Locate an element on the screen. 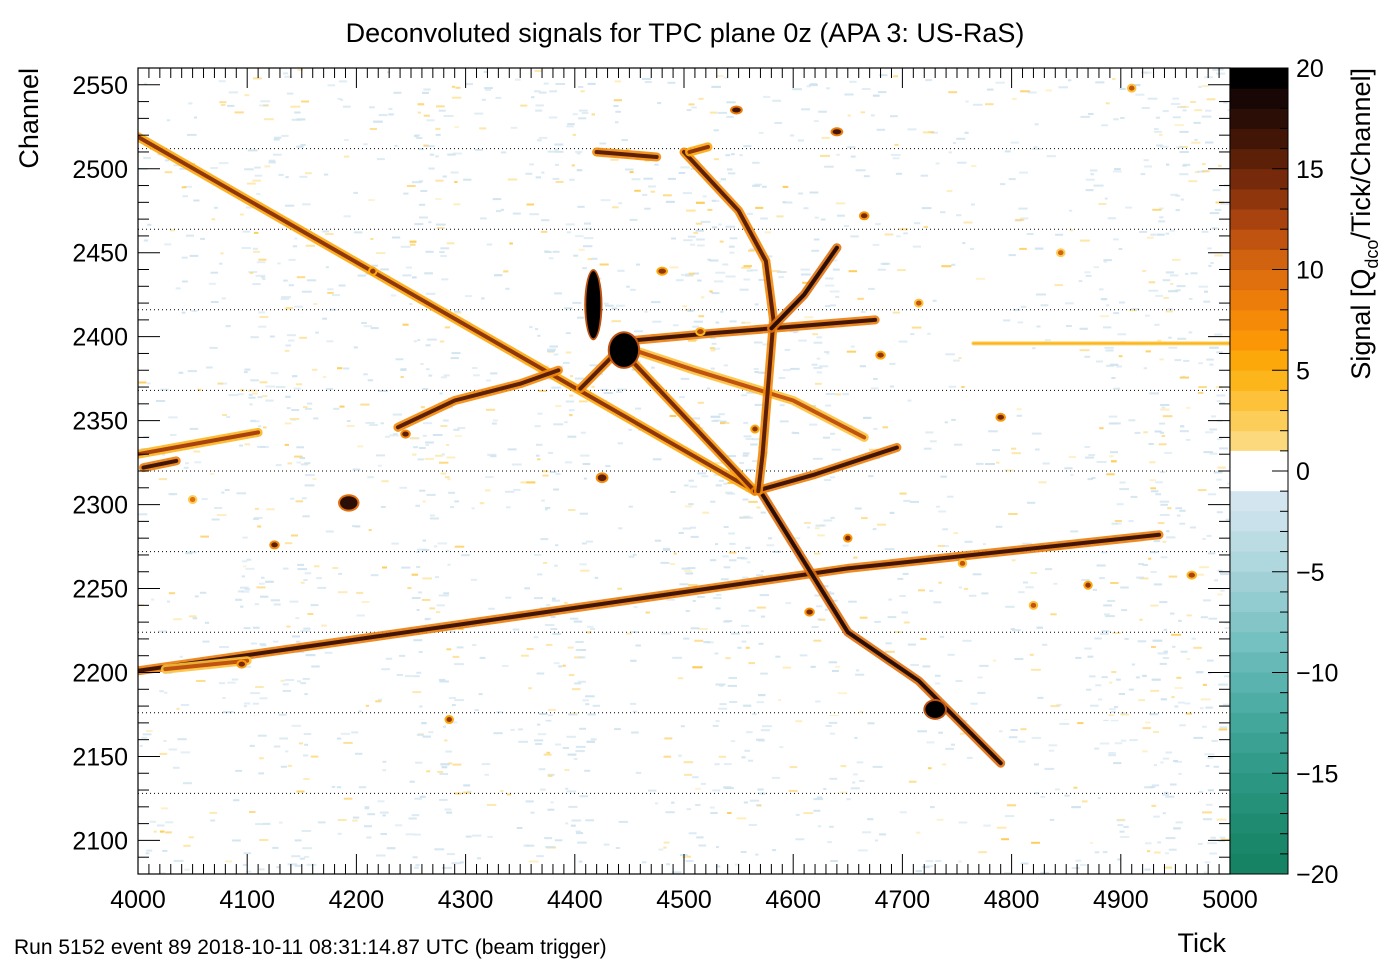 This screenshot has width=1396, height=972. x-axis-label: Tick is located at coordinates (1202, 943).